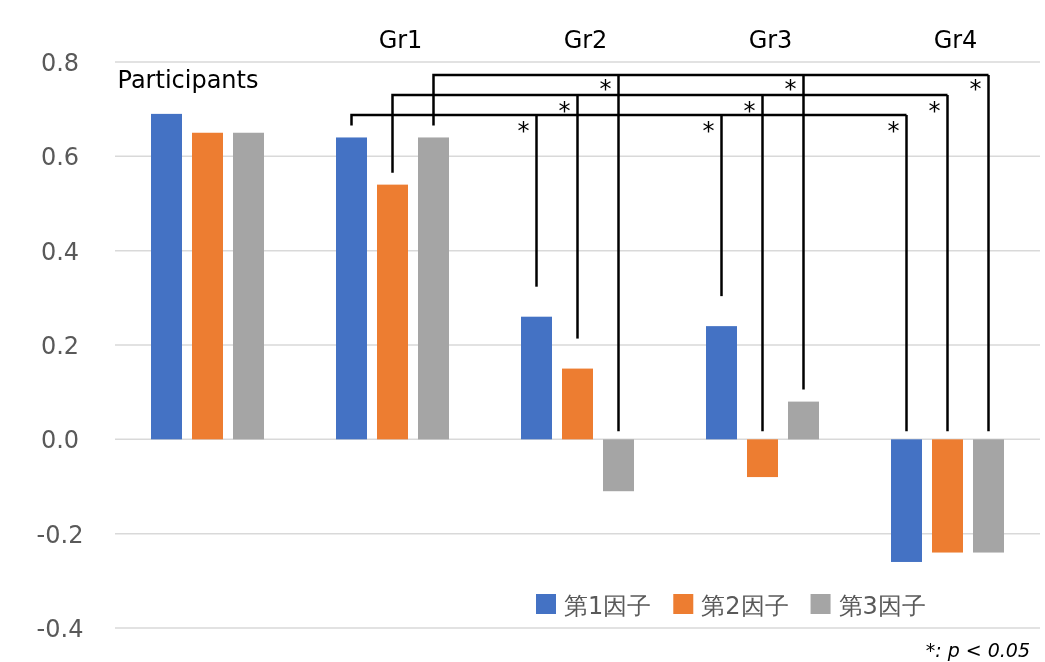 The width and height of the screenshot is (1045, 662). What do you see at coordinates (60, 534) in the screenshot?
I see `y-tick-label: -0.2` at bounding box center [60, 534].